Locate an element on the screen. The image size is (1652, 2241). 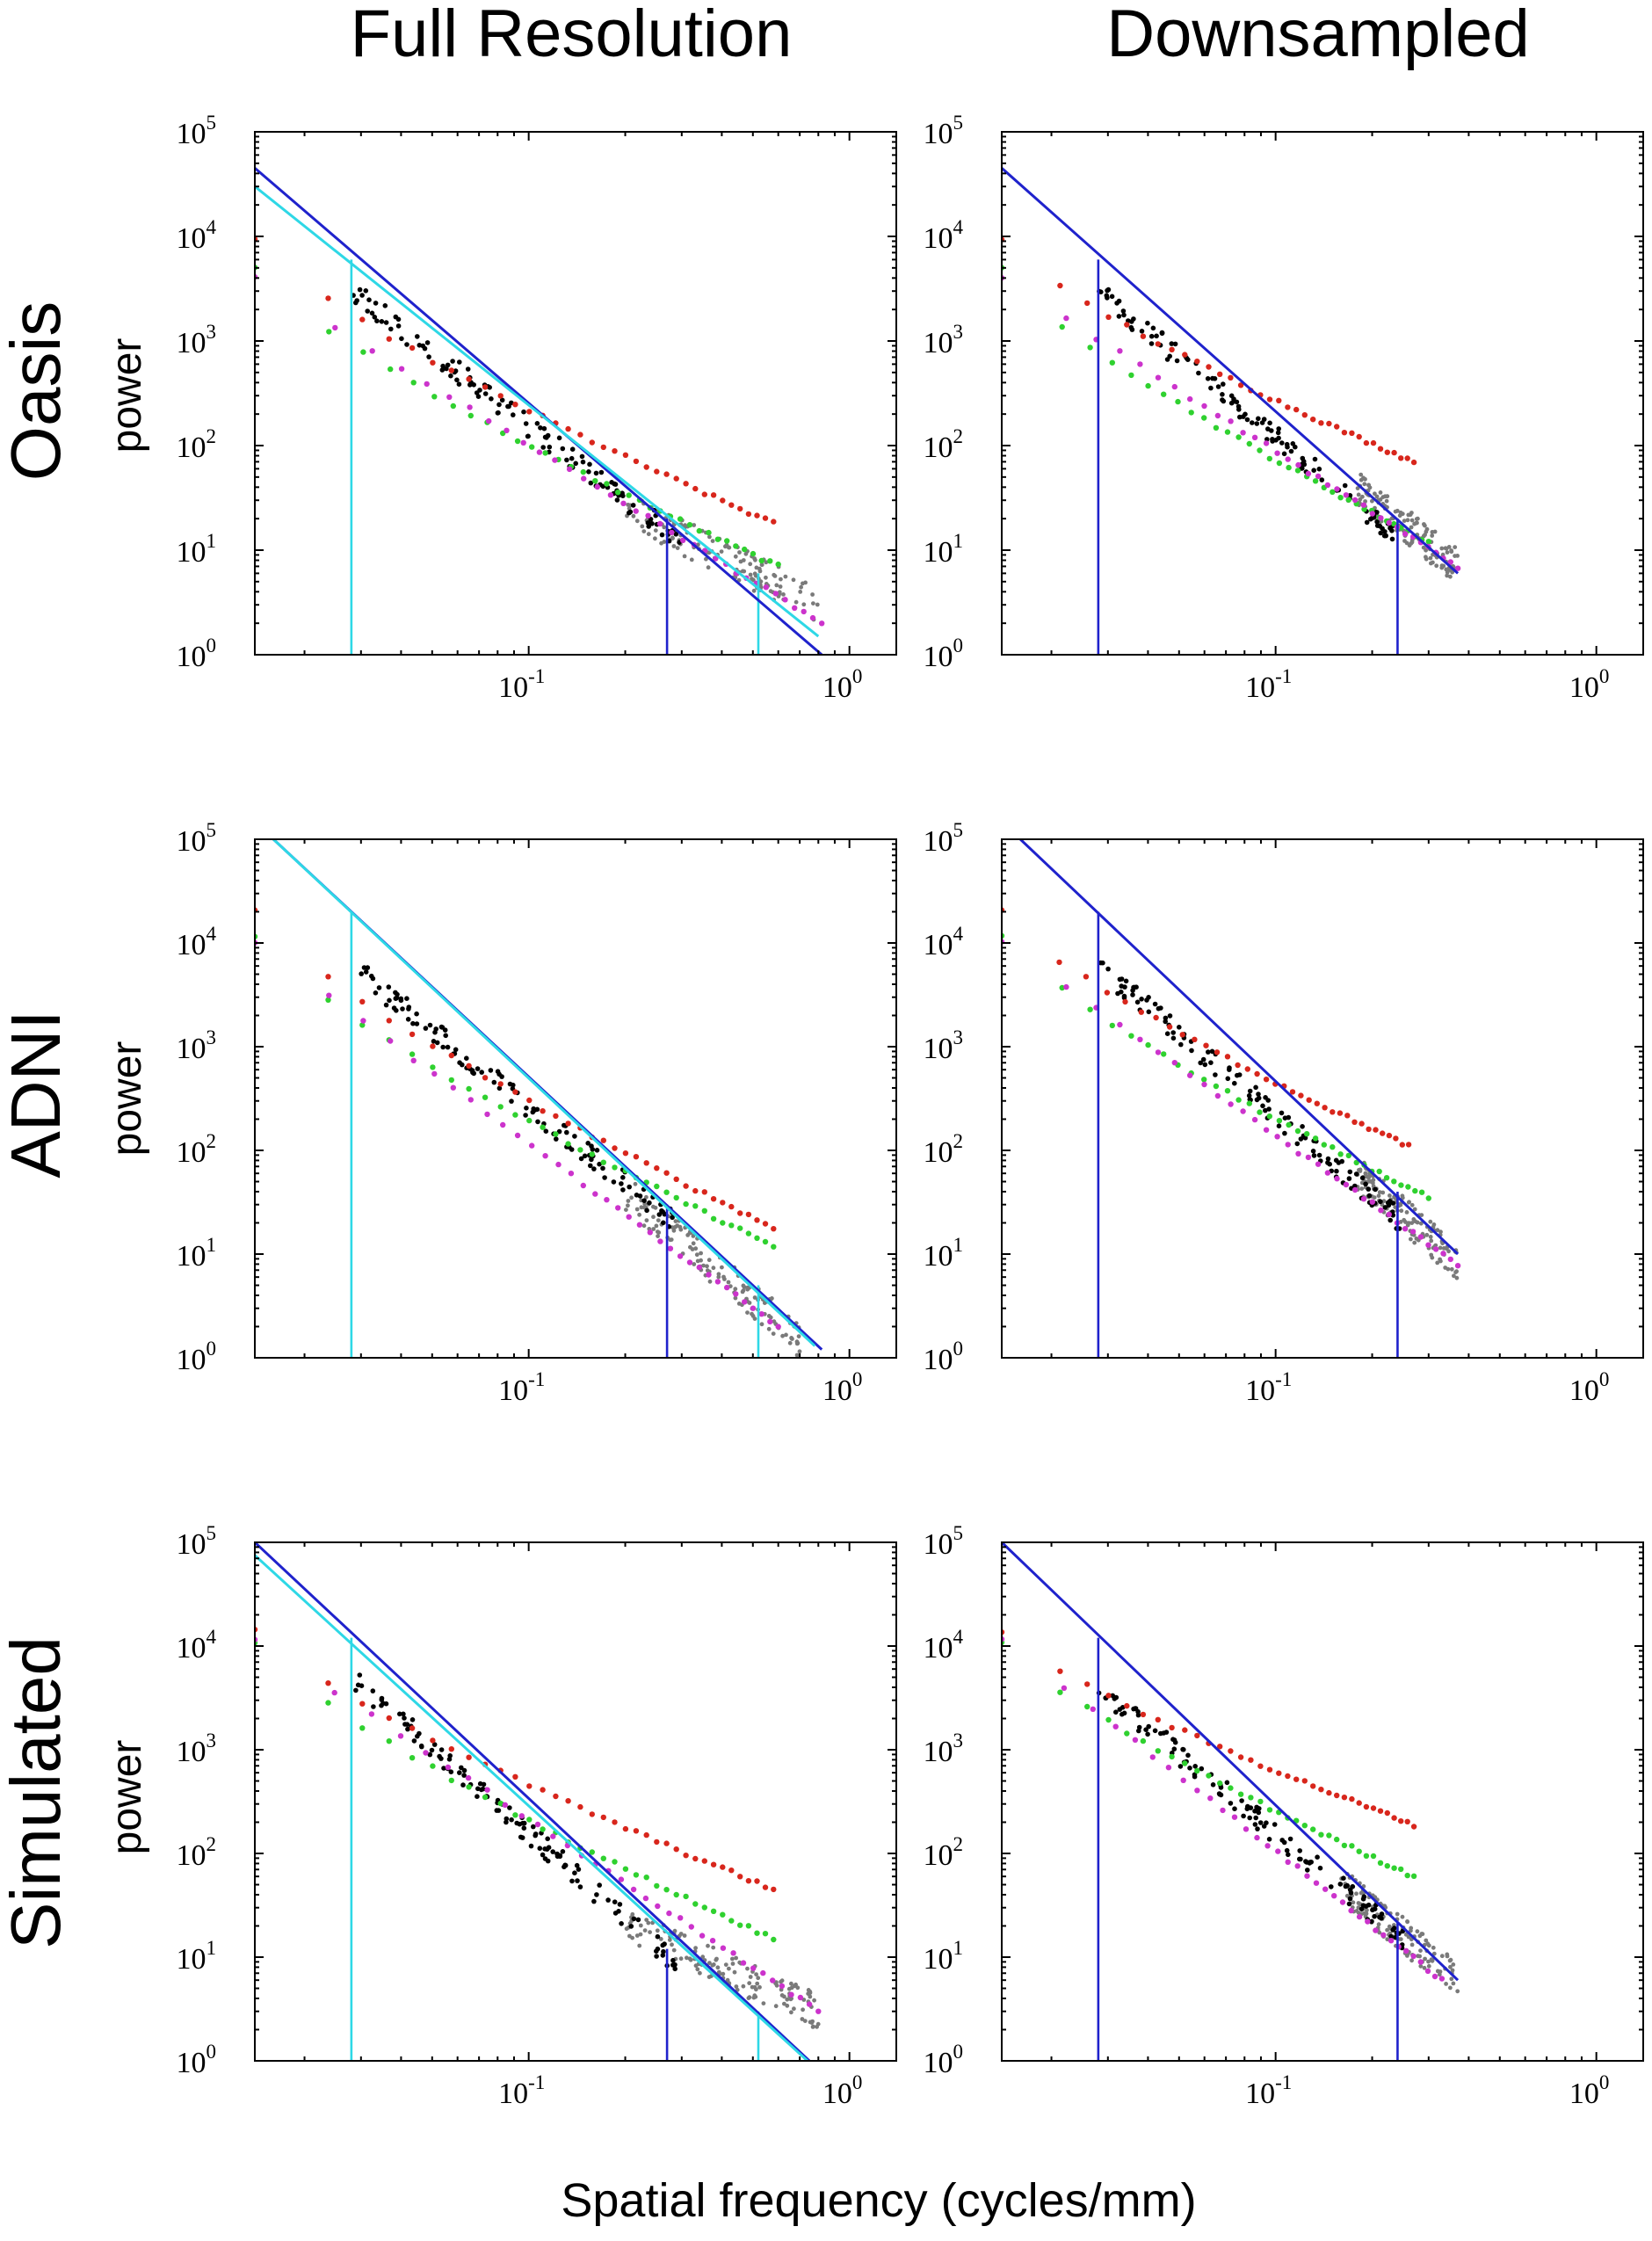
axes-frame is located at coordinates (575, 1098).